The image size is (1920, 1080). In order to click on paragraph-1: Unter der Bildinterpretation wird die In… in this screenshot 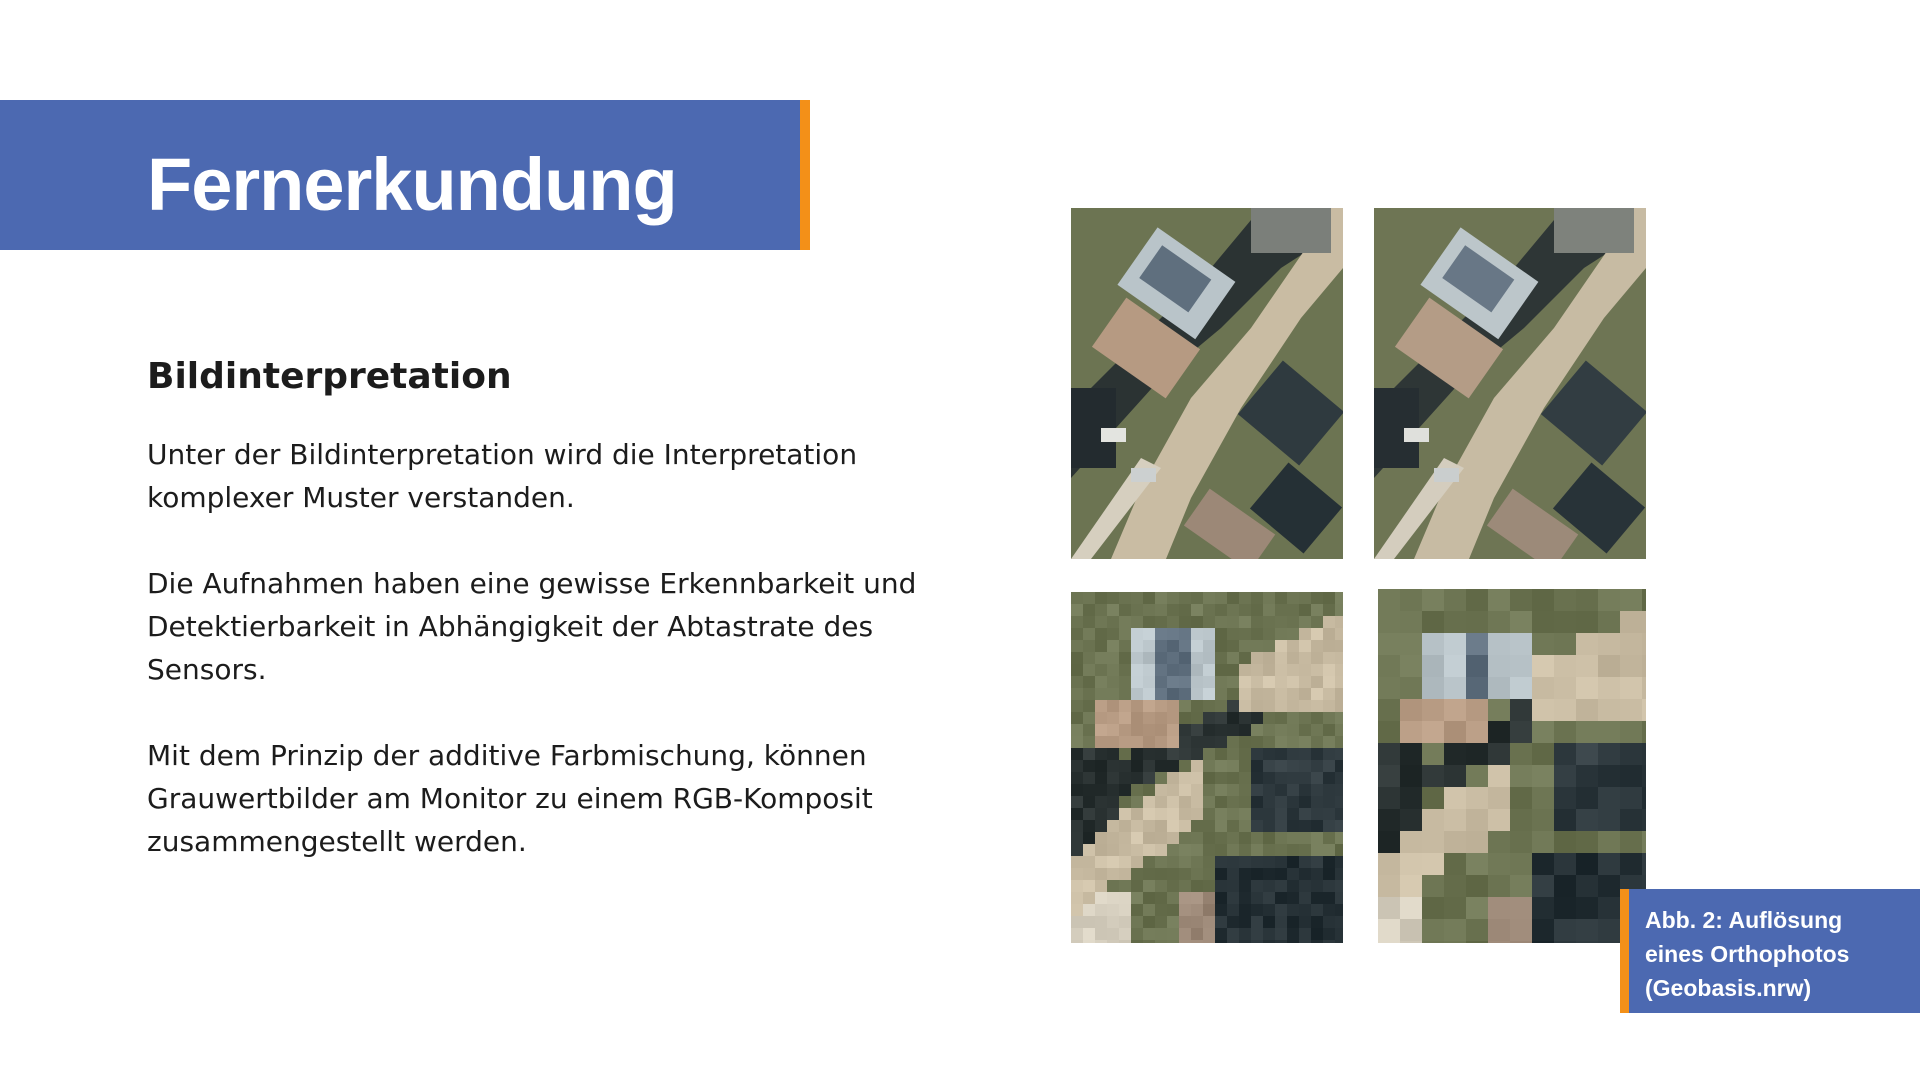, I will do `click(502, 476)`.